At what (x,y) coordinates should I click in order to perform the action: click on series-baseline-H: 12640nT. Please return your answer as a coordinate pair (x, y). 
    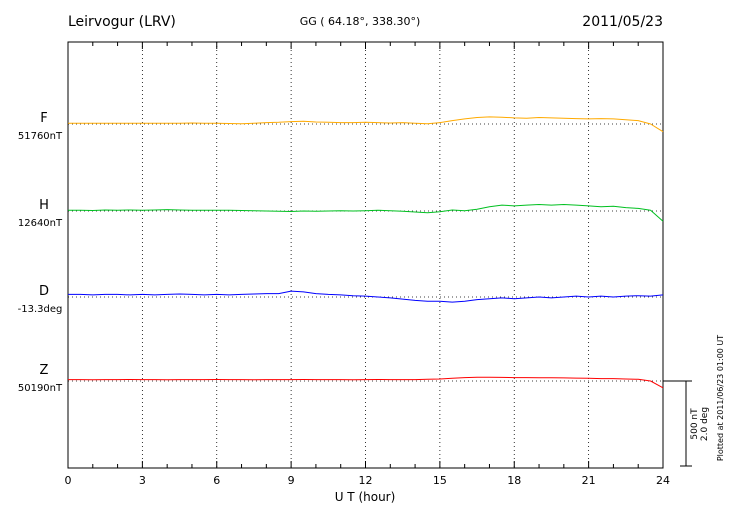
    Looking at the image, I should click on (40, 223).